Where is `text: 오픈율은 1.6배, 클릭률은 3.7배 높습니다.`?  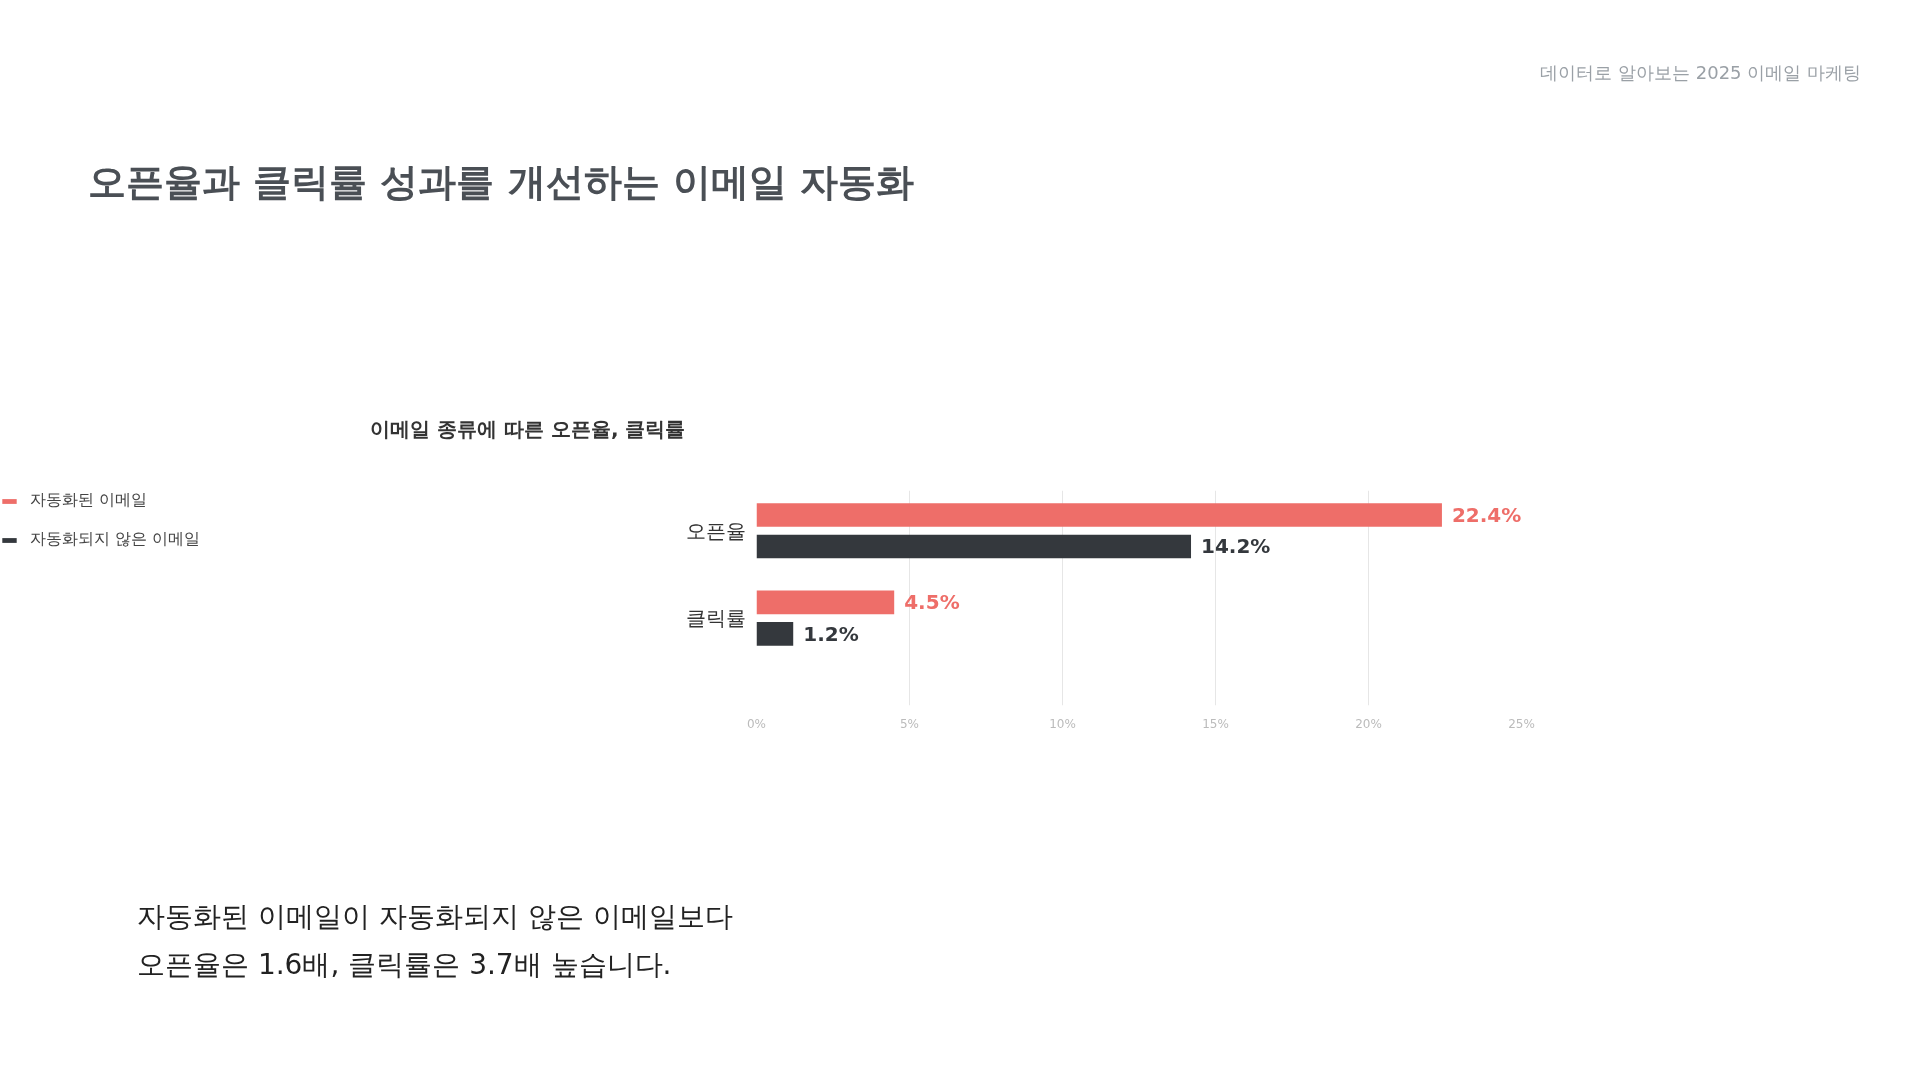 text: 오픈율은 1.6배, 클릭률은 3.7배 높습니다. is located at coordinates (404, 964).